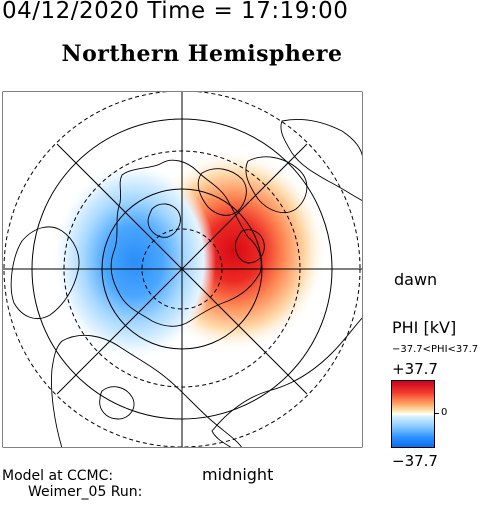 The height and width of the screenshot is (508, 484). Describe the element at coordinates (202, 54) in the screenshot. I see `map-title: Northern Hemisphere` at that location.